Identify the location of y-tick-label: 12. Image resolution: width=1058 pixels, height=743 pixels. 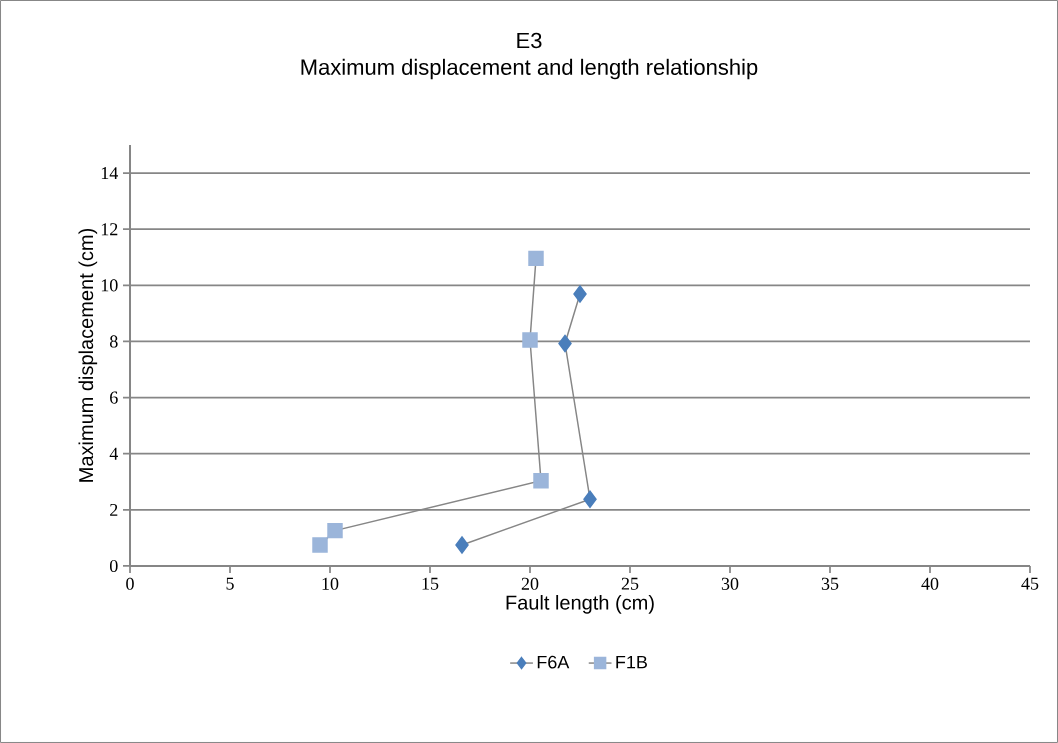
(109, 229).